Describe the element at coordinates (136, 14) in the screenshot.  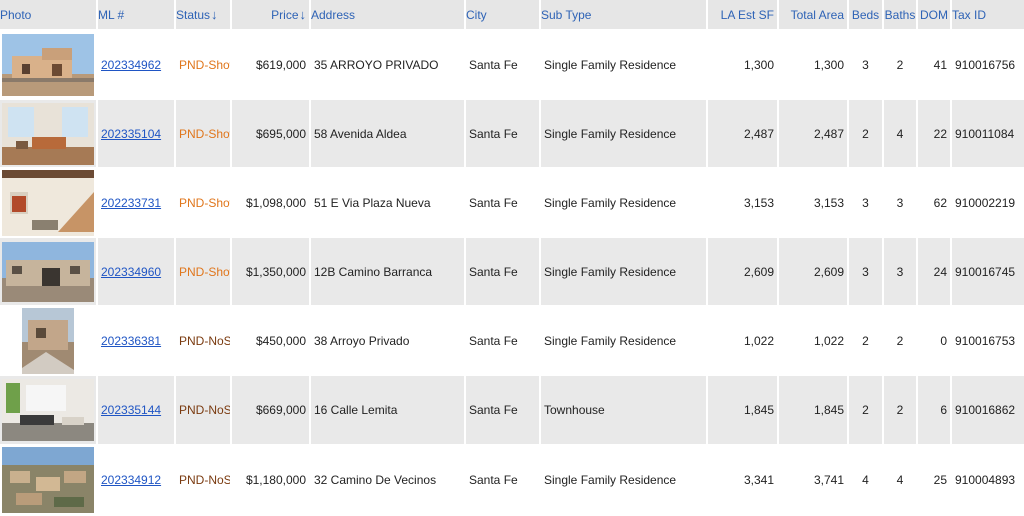
I see `column-header-ml: ML #` at that location.